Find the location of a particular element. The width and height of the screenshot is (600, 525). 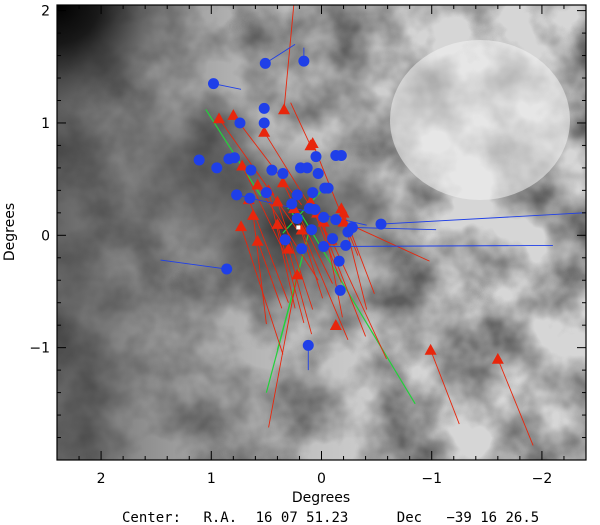

center-caption: Center: R.A. 16 07 51.23 Dec −39 16 26.5 is located at coordinates (330, 517).